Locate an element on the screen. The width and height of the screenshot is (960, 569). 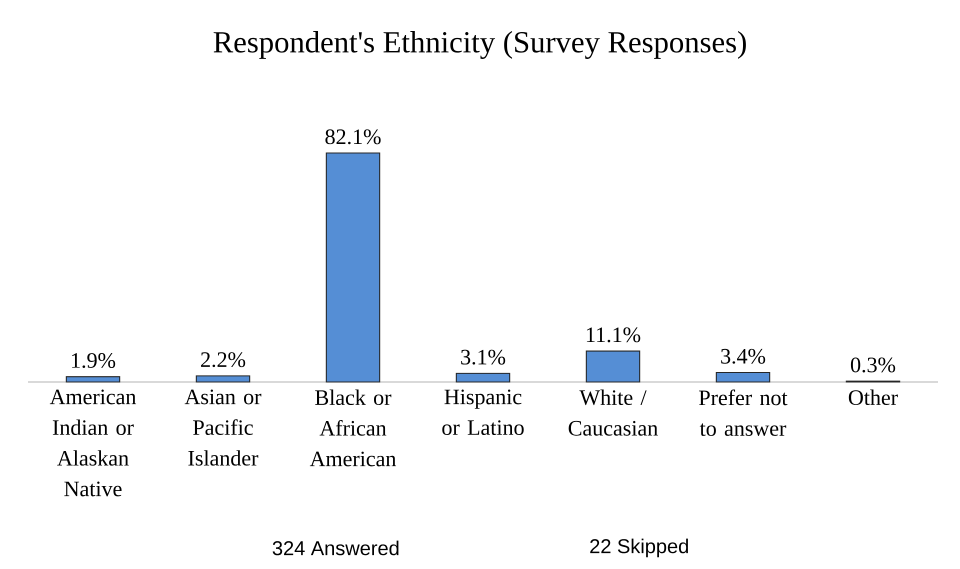
x-tick-label: Prefer not to answer is located at coordinates (743, 413).